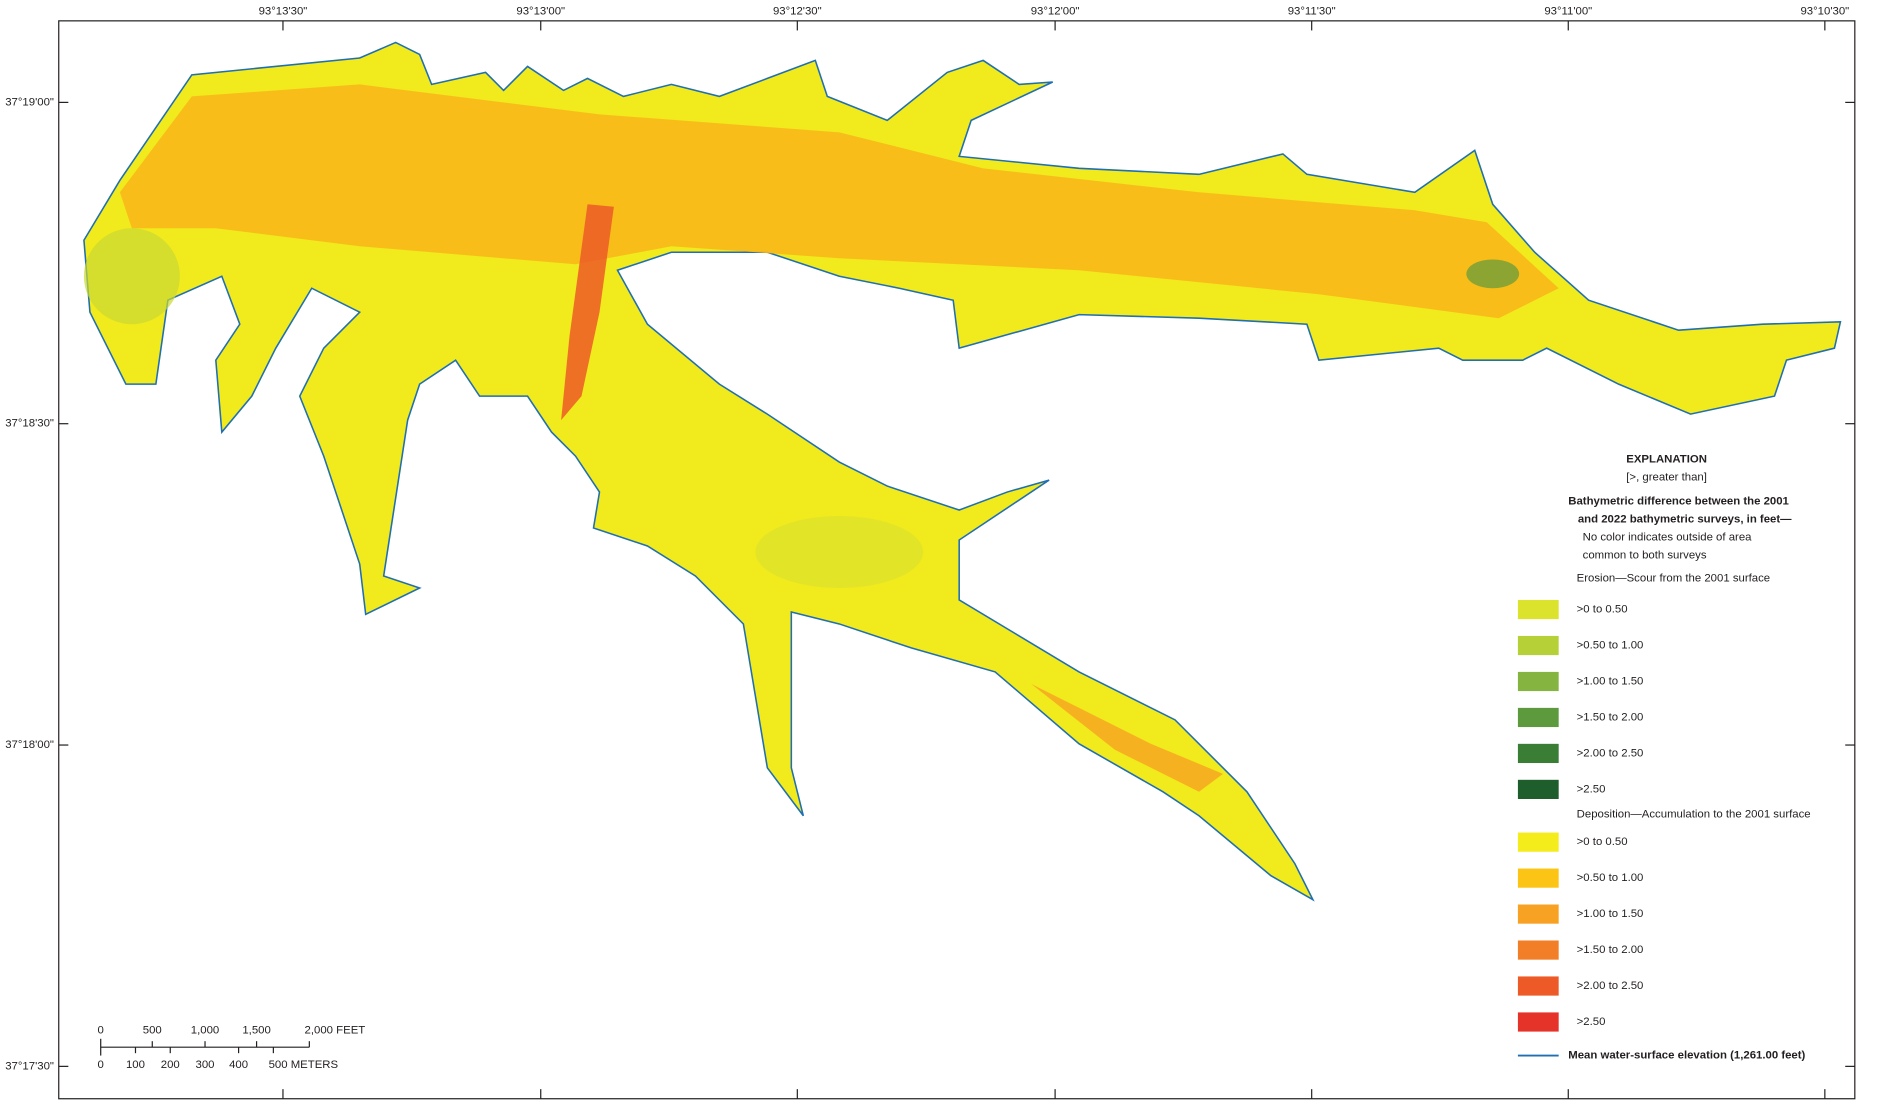 The image size is (1880, 1110). Describe the element at coordinates (205, 1047) in the screenshot. I see `scale-bar` at that location.